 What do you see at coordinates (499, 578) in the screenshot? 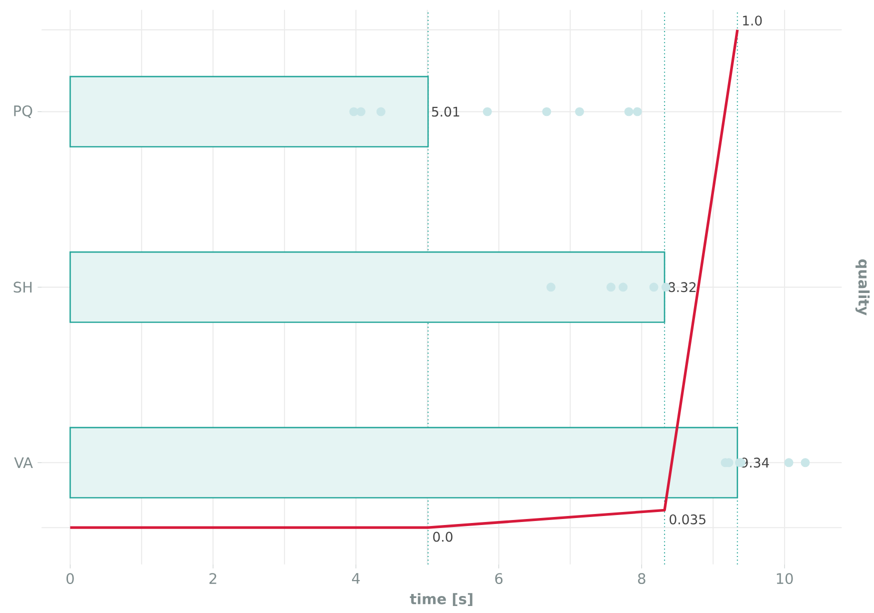
I see `x-tick-label: 6` at bounding box center [499, 578].